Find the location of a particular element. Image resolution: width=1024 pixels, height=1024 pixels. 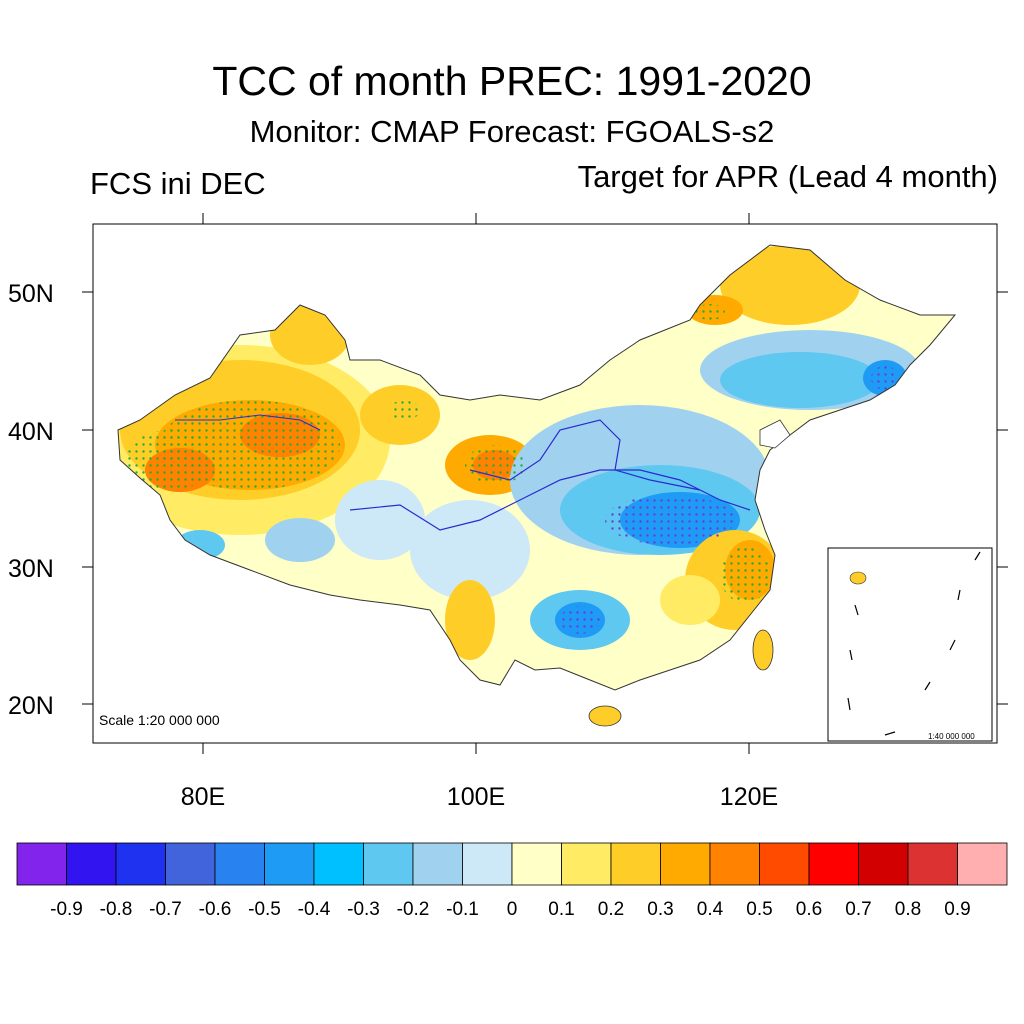

colorbar-label: 0.3 is located at coordinates (660, 909).